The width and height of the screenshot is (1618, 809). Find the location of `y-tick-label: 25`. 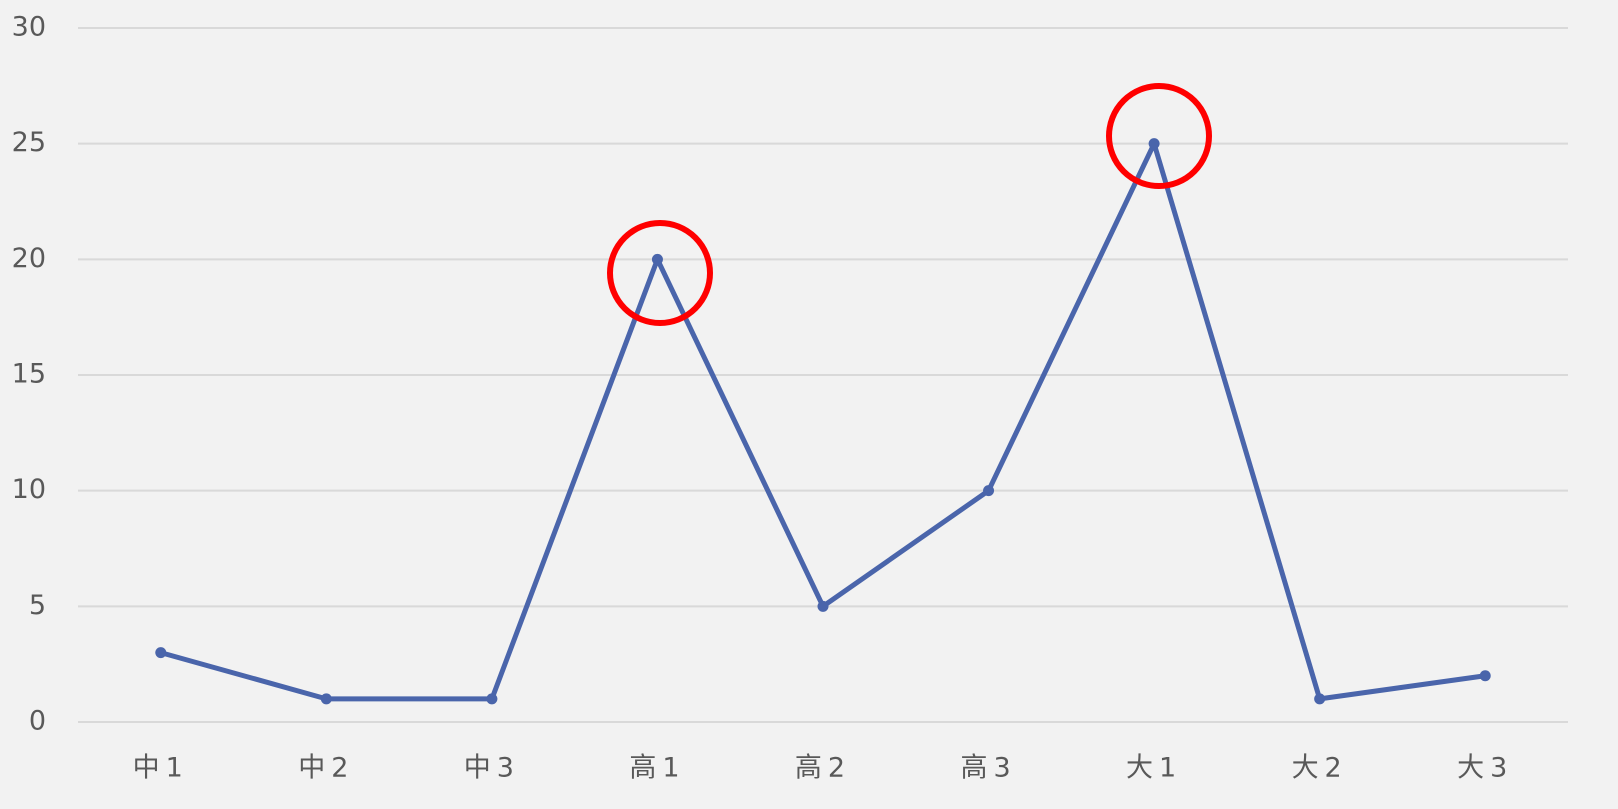

y-tick-label: 25 is located at coordinates (29, 142).